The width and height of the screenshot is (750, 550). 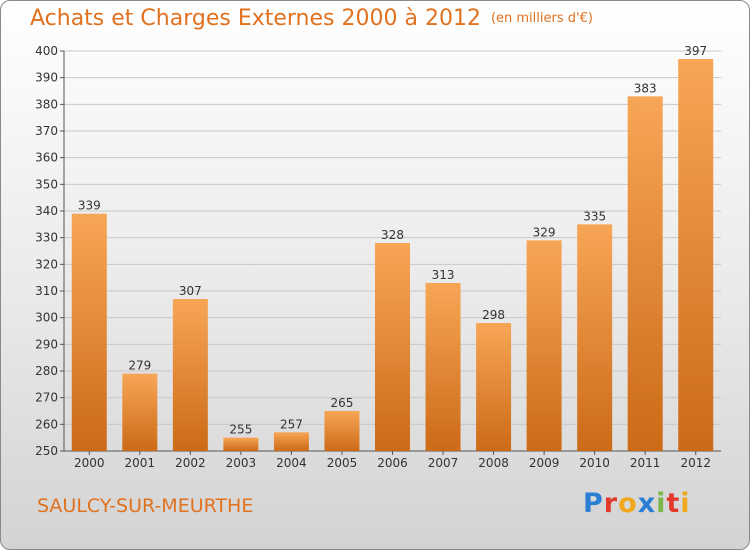 What do you see at coordinates (89, 206) in the screenshot?
I see `data-label: 339` at bounding box center [89, 206].